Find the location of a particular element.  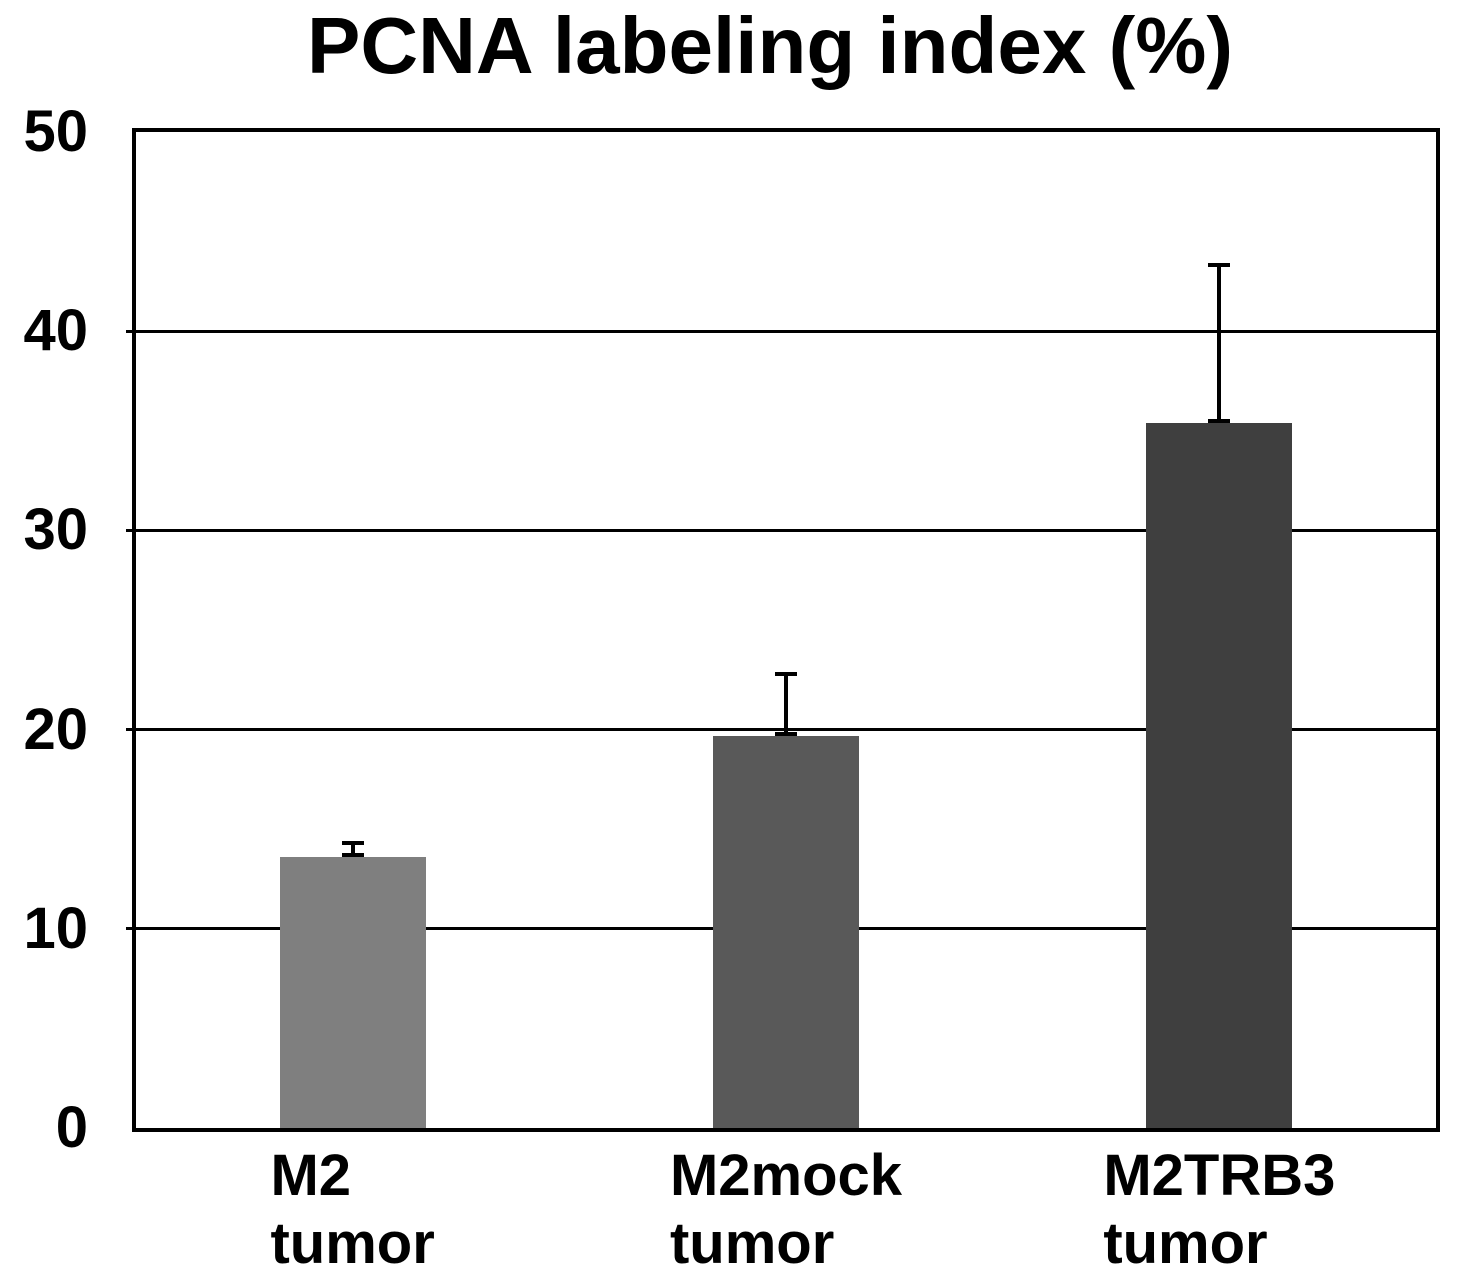

y-tick-label: 40 is located at coordinates (55, 331).